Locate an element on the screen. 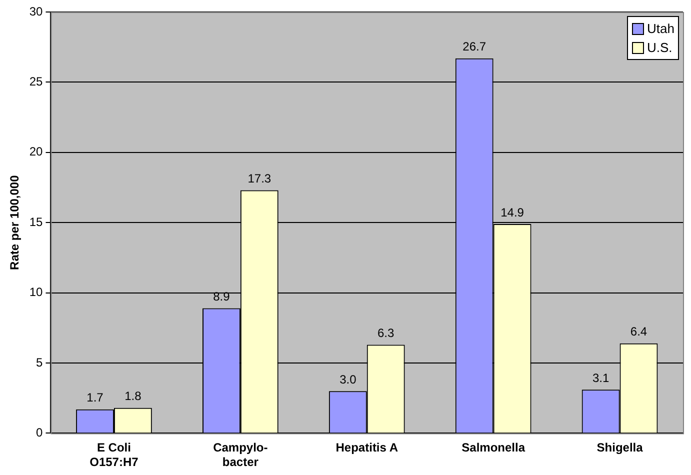 The image size is (691, 475). data-label: 1.8 is located at coordinates (133, 396).